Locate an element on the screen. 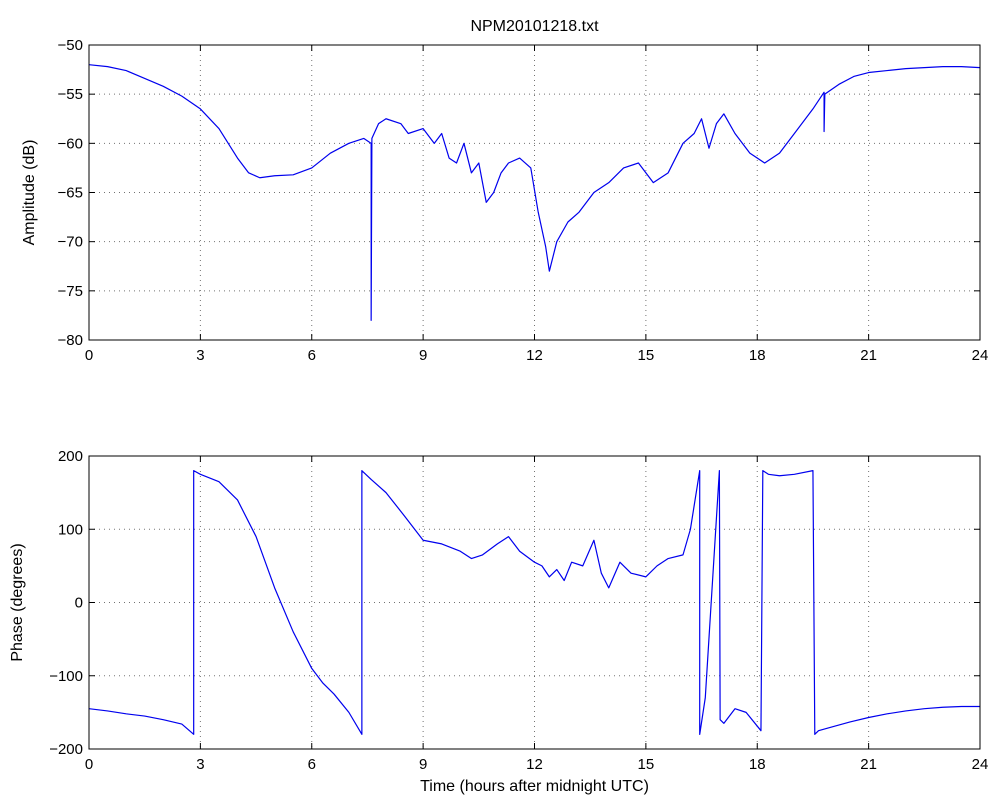 The height and width of the screenshot is (806, 998). phase-xtick-label-7: 21 is located at coordinates (868, 764).